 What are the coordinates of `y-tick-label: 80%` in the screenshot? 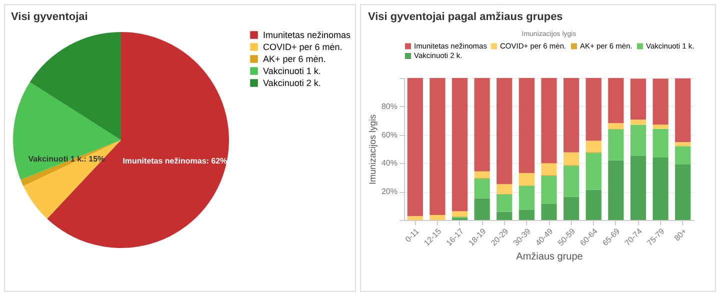 It's located at (389, 106).